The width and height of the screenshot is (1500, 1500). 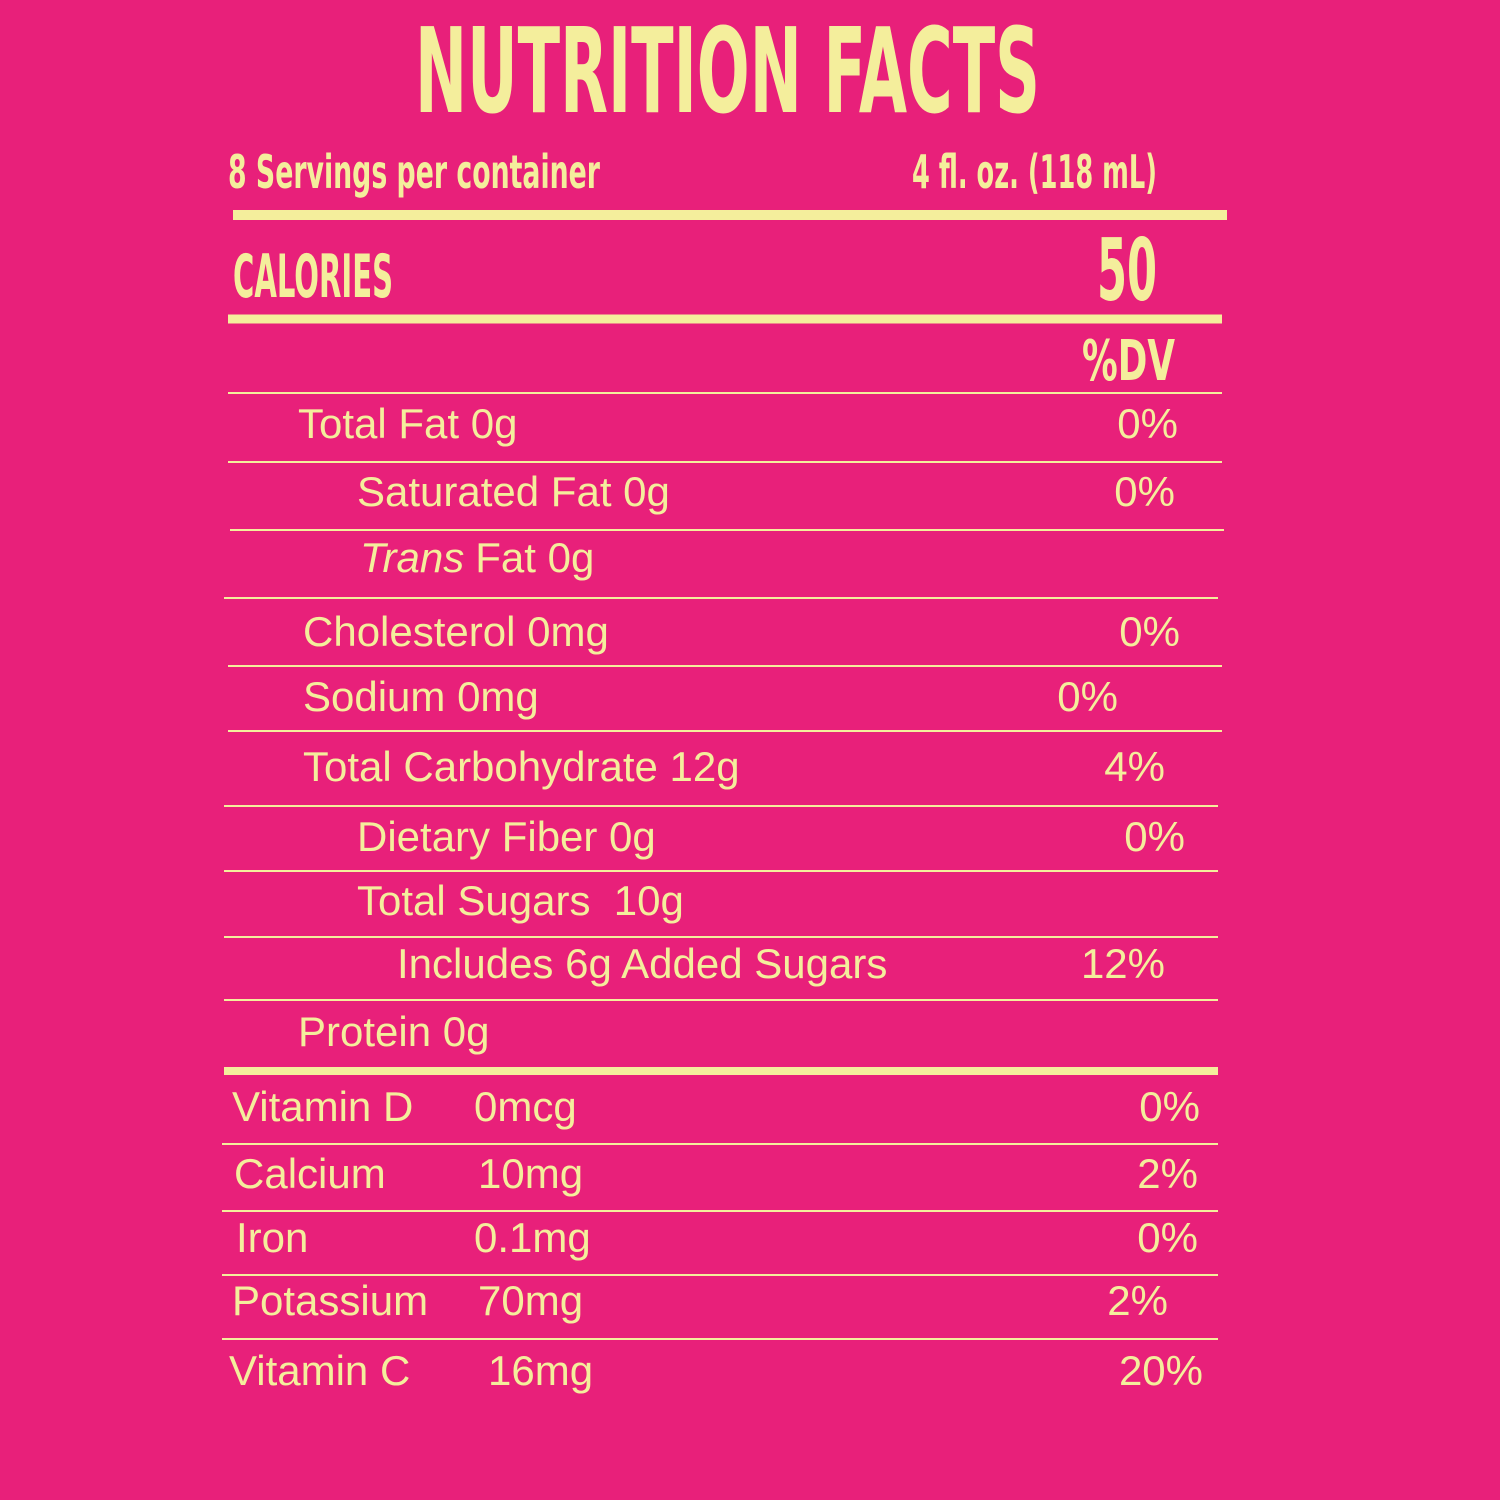 What do you see at coordinates (330, 1300) in the screenshot?
I see `vitamin-name: Potassium` at bounding box center [330, 1300].